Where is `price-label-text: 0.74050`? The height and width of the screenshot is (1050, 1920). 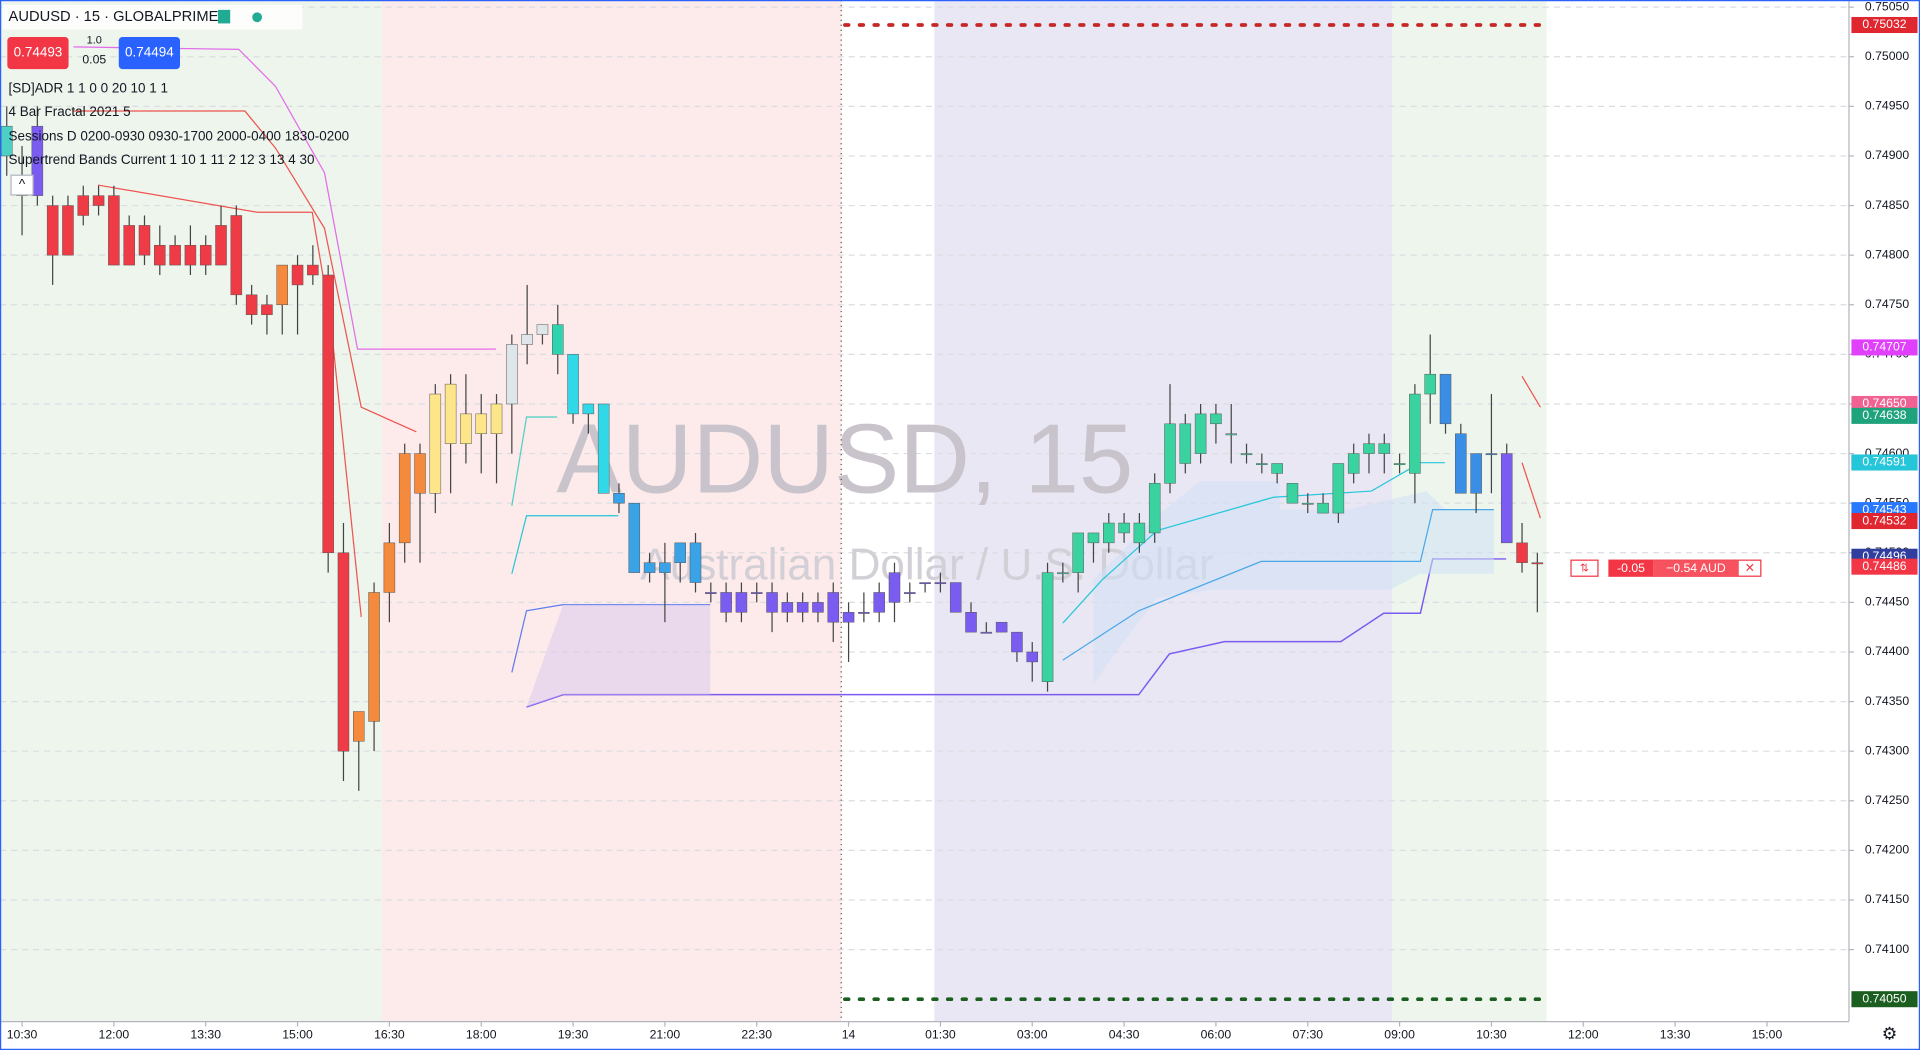 price-label-text: 0.74050 is located at coordinates (1884, 998).